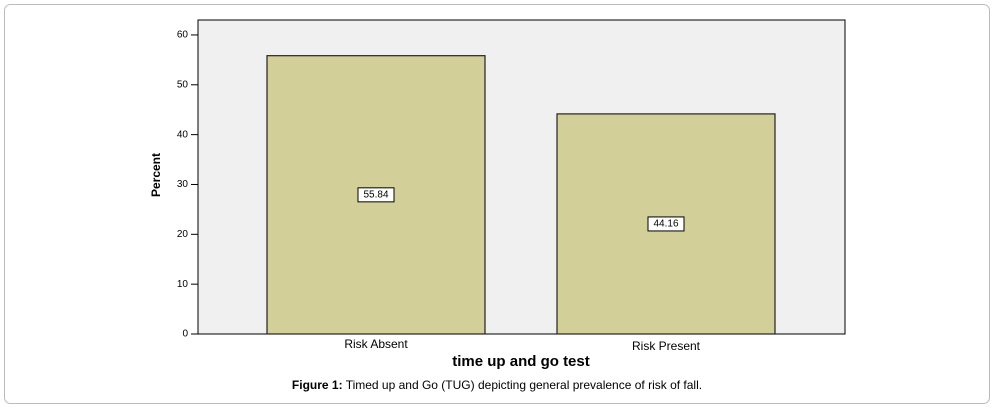 This screenshot has height=408, width=994. I want to click on y-axis-label: Percent, so click(156, 175).